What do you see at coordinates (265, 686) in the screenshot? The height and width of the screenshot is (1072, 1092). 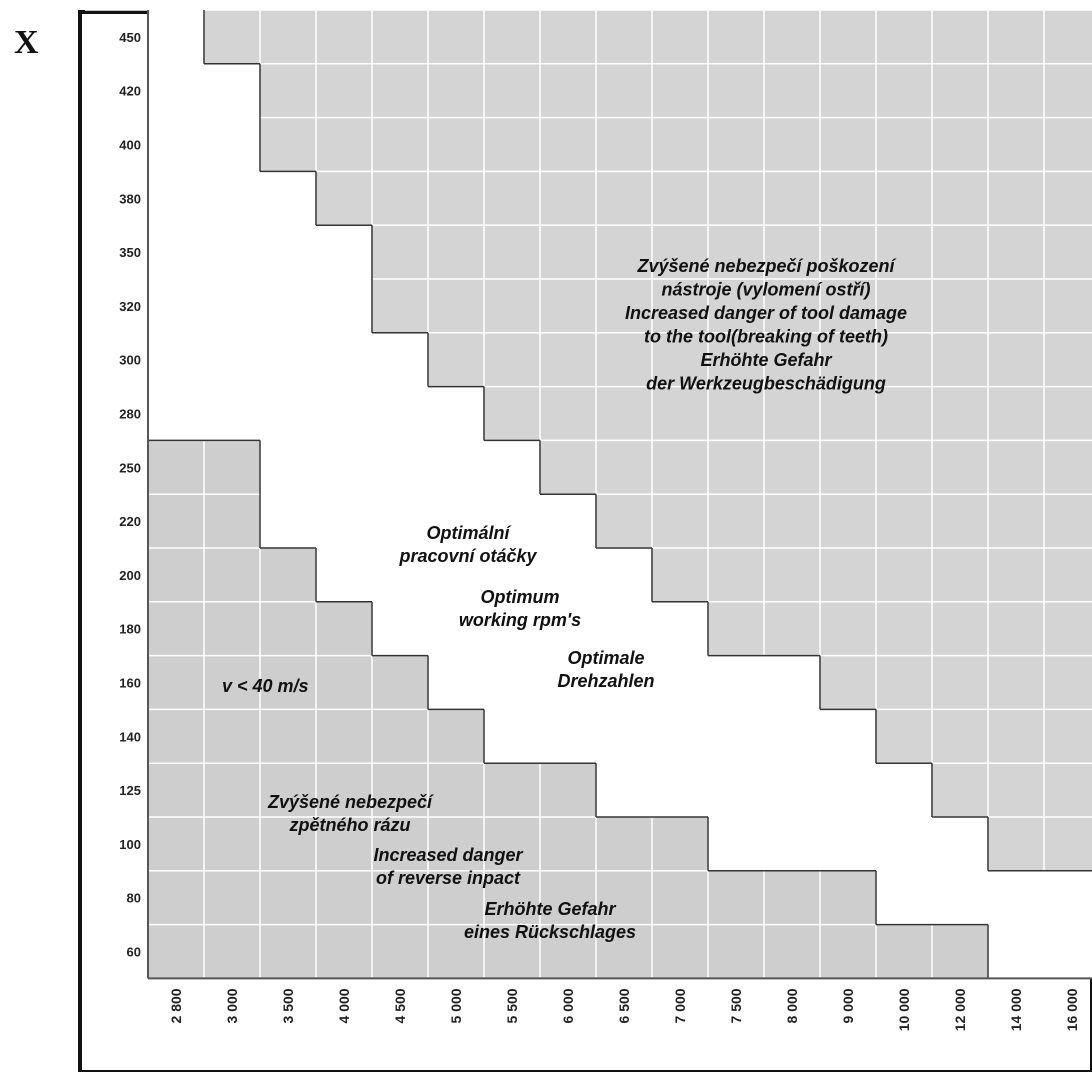 I see `speed-limit-label: v < 40 m/s` at bounding box center [265, 686].